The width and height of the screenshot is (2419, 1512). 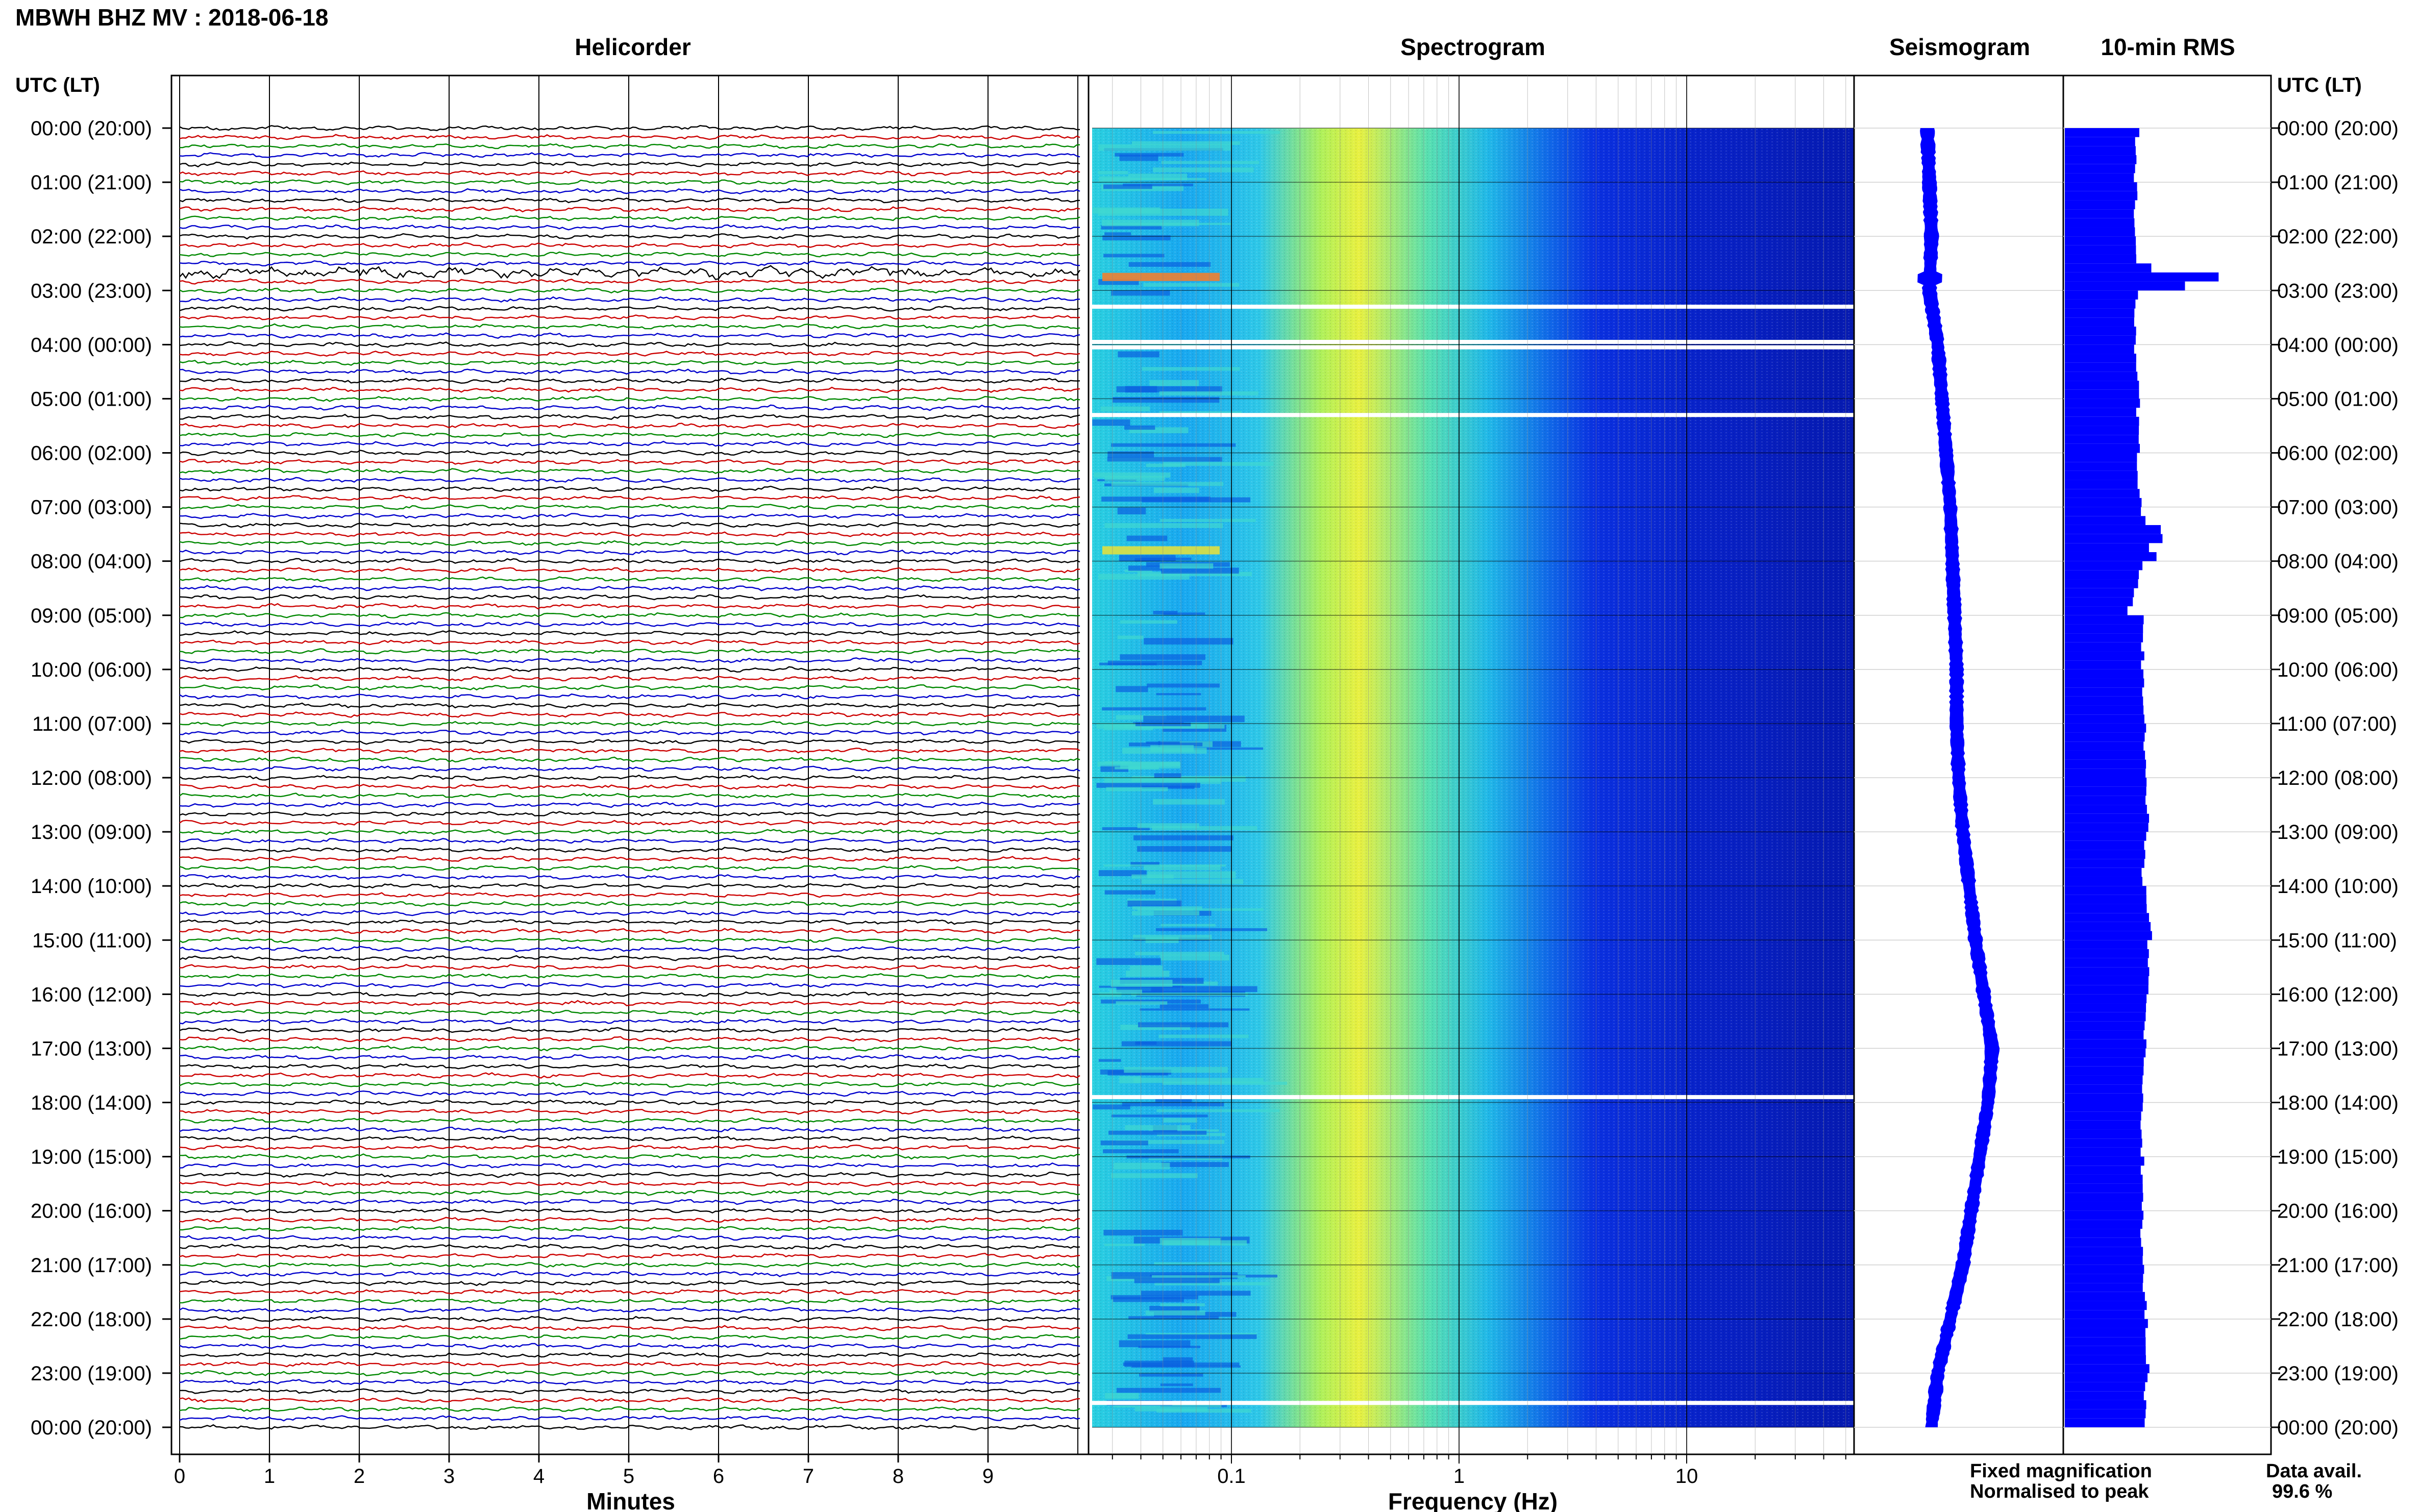 I want to click on time-label-left: 00:00 (20:00), so click(x=91, y=128).